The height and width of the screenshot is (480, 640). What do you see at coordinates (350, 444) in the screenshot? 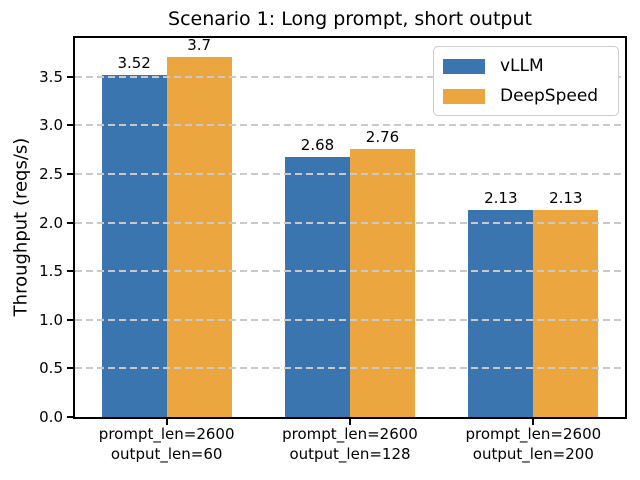
I see `x-tick-label: prompt_len=2600 output_len=128` at bounding box center [350, 444].